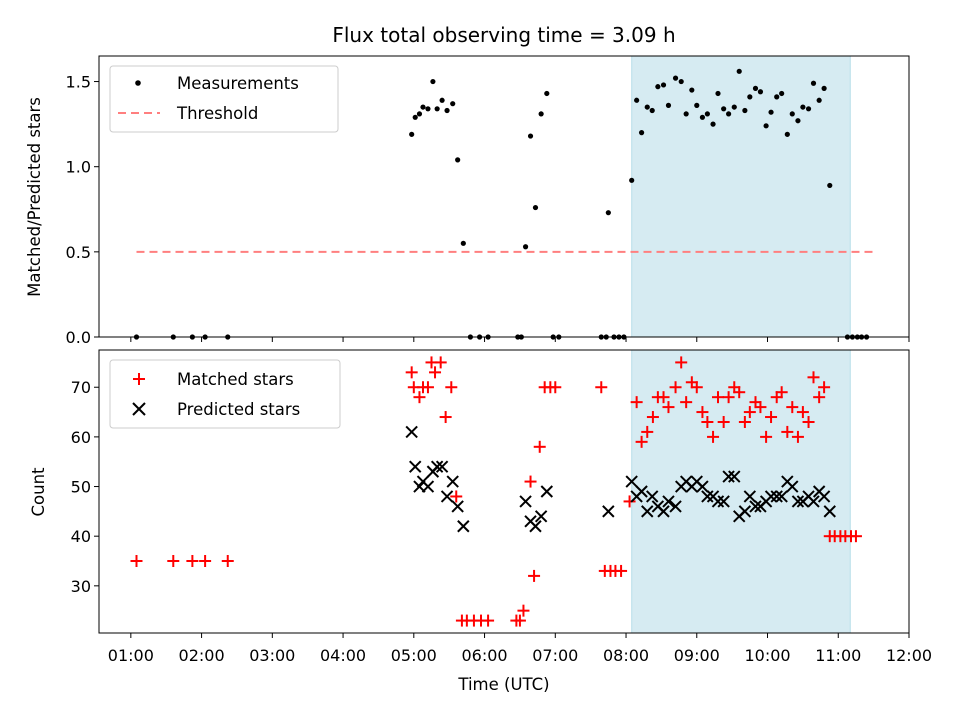 This screenshot has height=720, width=960. What do you see at coordinates (139, 379) in the screenshot?
I see `legend-matched-marker` at bounding box center [139, 379].